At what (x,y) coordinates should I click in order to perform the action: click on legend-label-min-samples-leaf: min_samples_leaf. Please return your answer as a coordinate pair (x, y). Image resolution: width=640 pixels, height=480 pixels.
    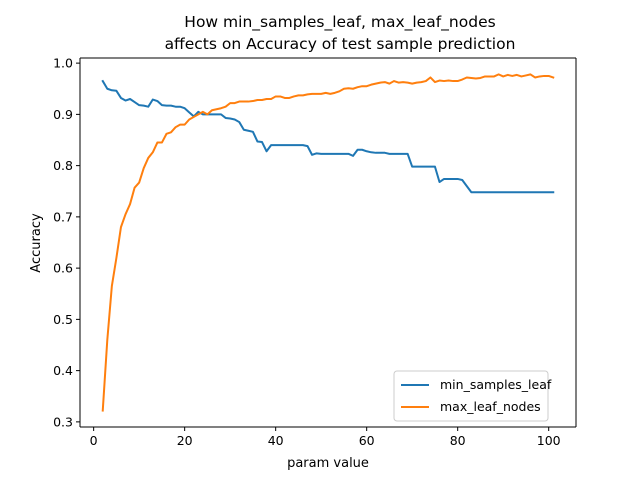
    Looking at the image, I should click on (496, 384).